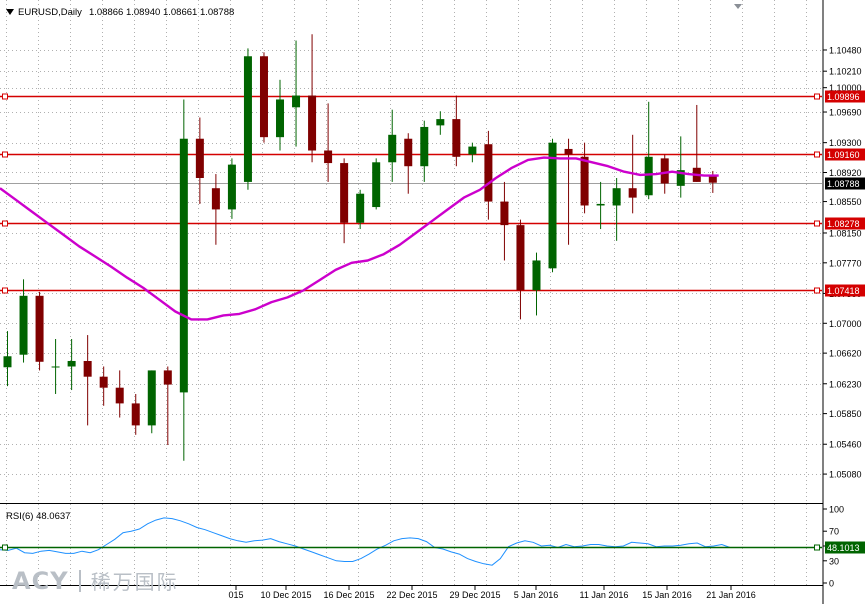  What do you see at coordinates (845, 233) in the screenshot?
I see `price-tick-label: 1.08150` at bounding box center [845, 233].